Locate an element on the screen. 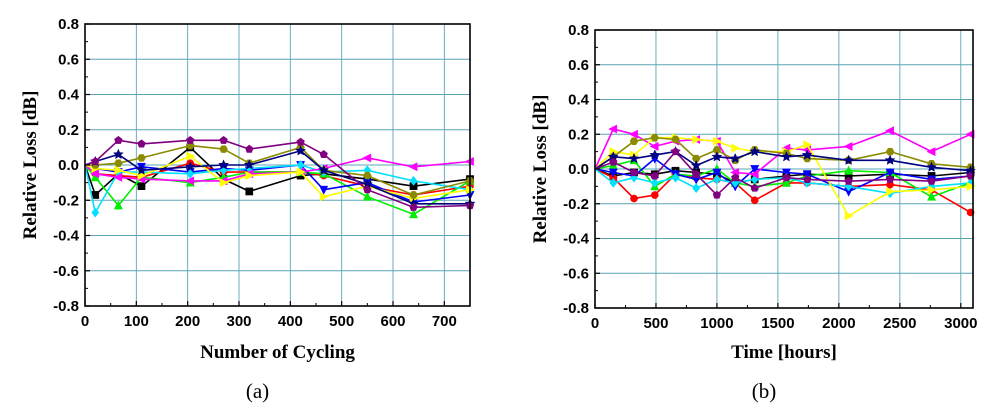 The image size is (1000, 418). x-tick-label: 300 is located at coordinates (238, 321).